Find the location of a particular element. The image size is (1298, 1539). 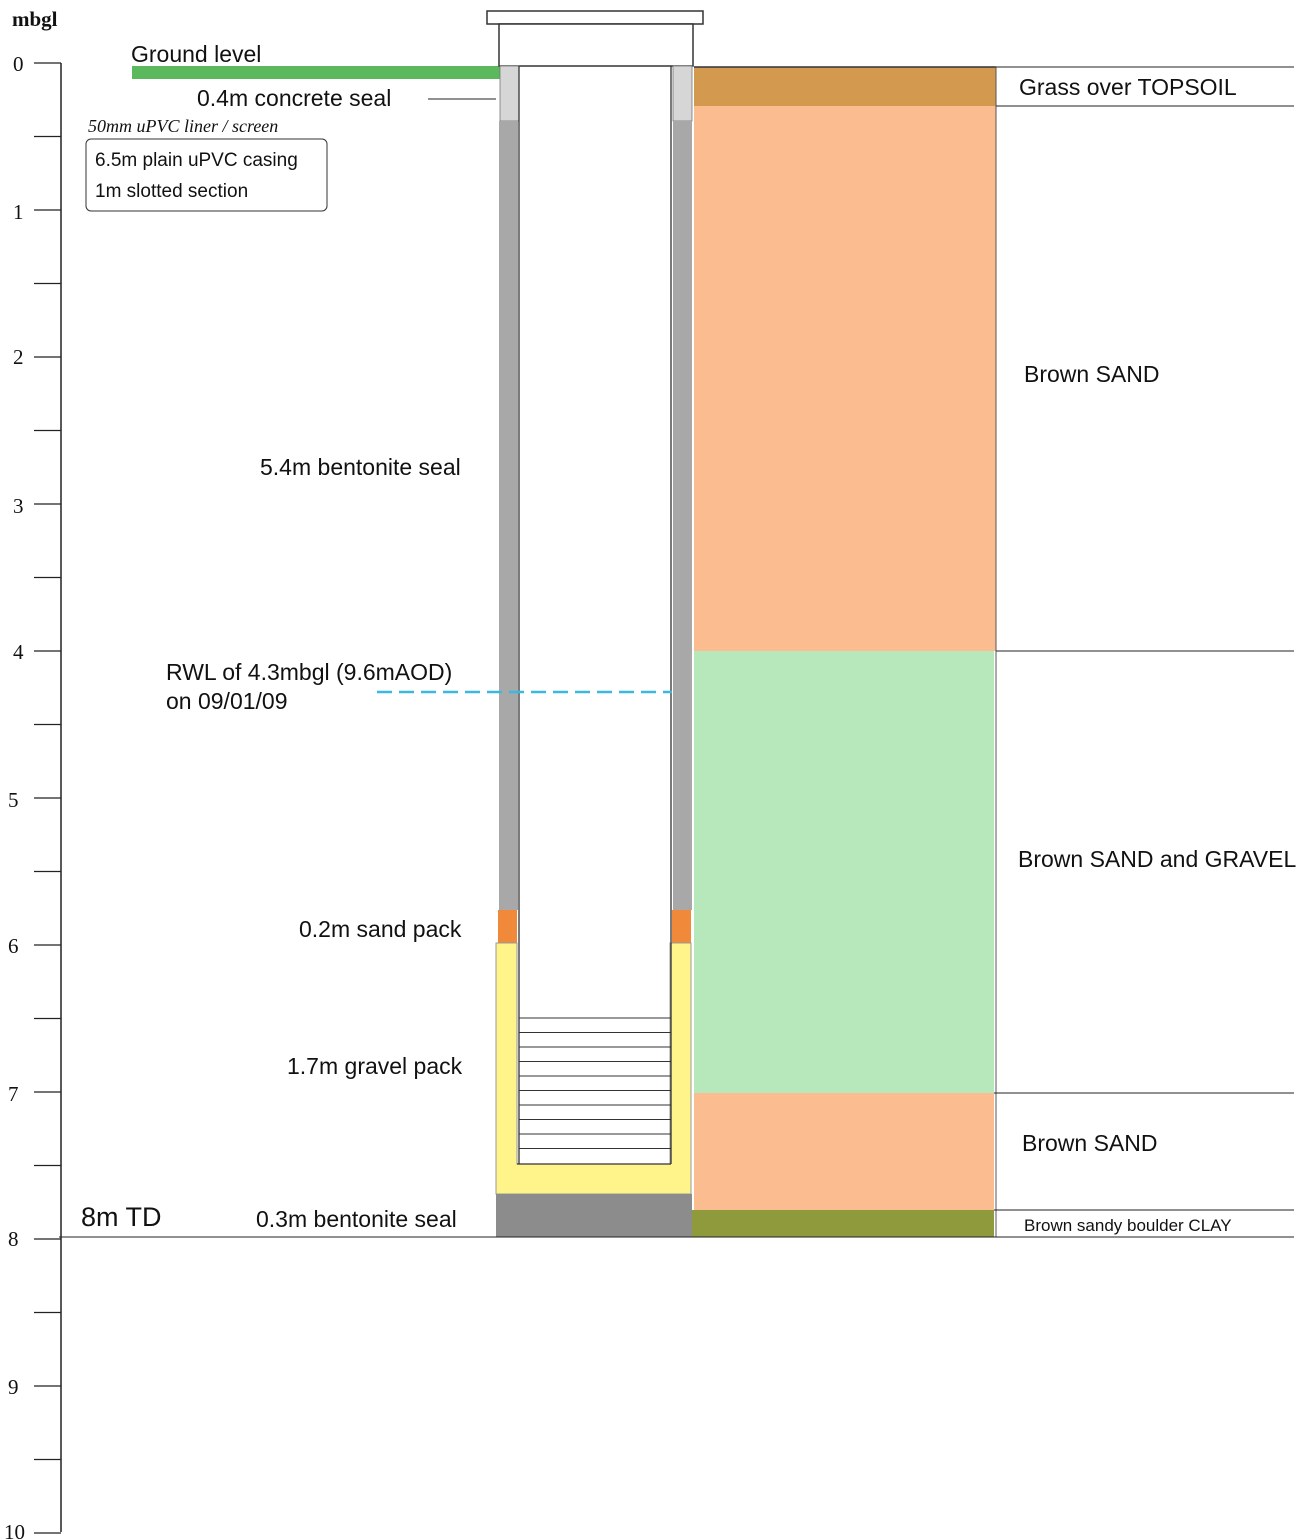

axis-unit-label: mbgl is located at coordinates (35, 19).